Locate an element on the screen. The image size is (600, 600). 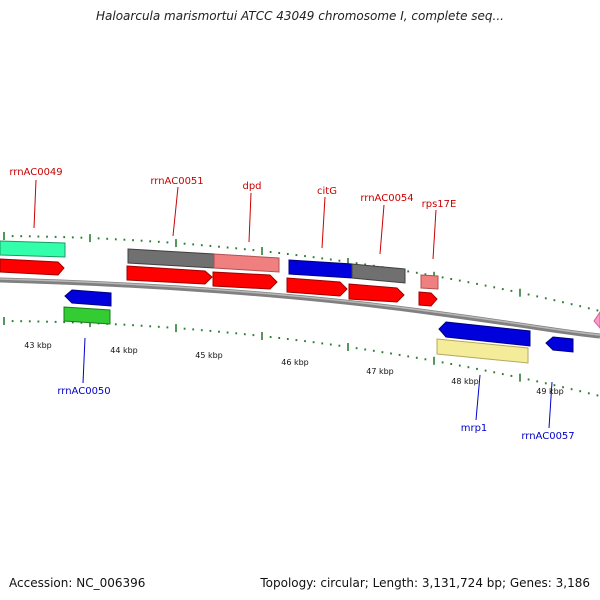
feature-blue-rrnAC0050 is located at coordinates (88, 298).